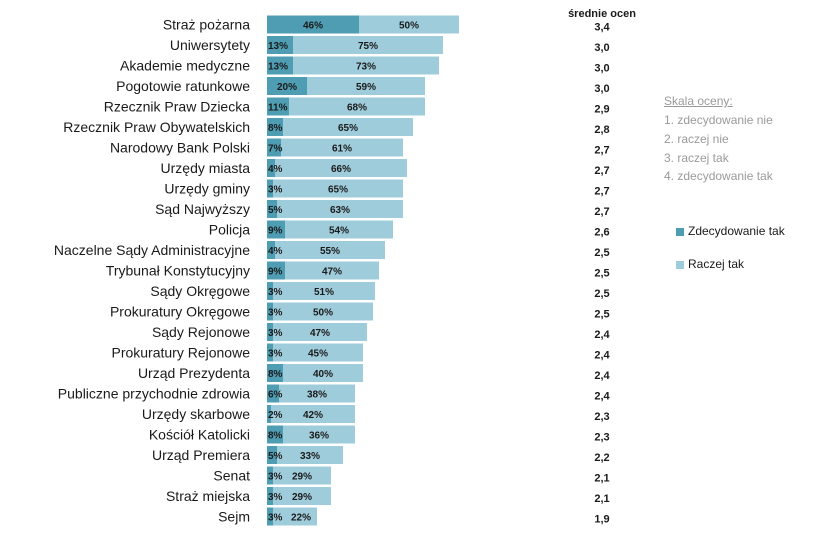  What do you see at coordinates (180, 312) in the screenshot?
I see `category-label: Prokuratury Okręgowe` at bounding box center [180, 312].